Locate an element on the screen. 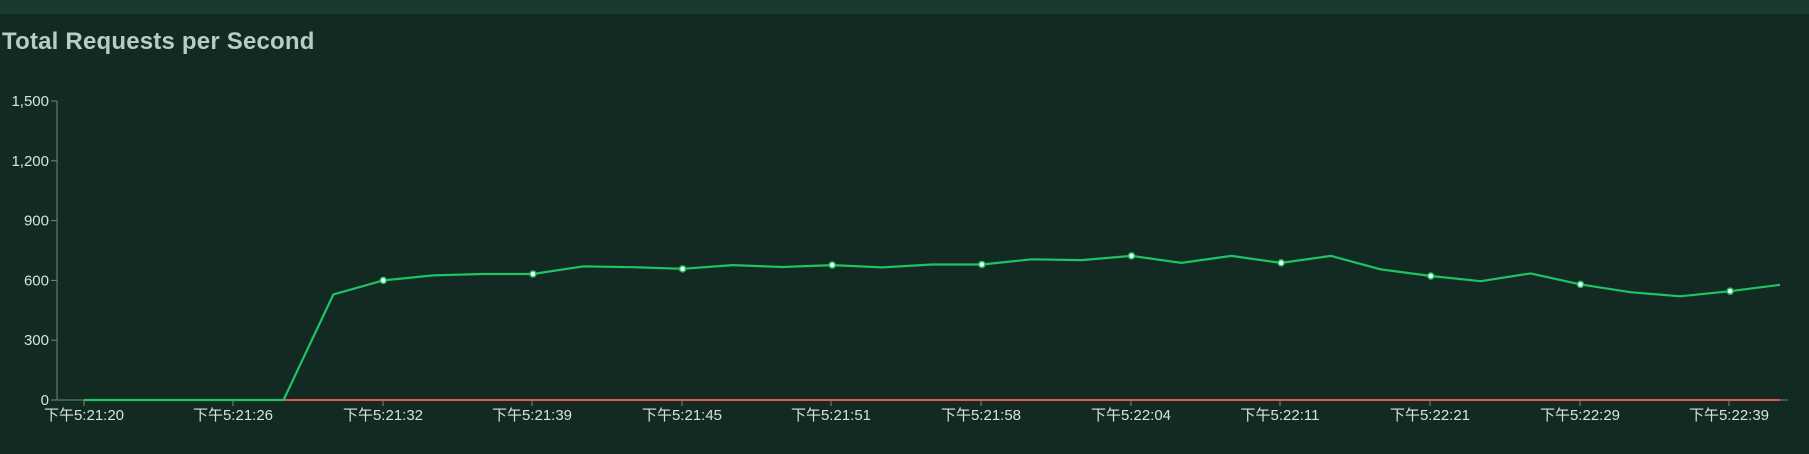 This screenshot has width=1809, height=454. top-strip is located at coordinates (904, 7).